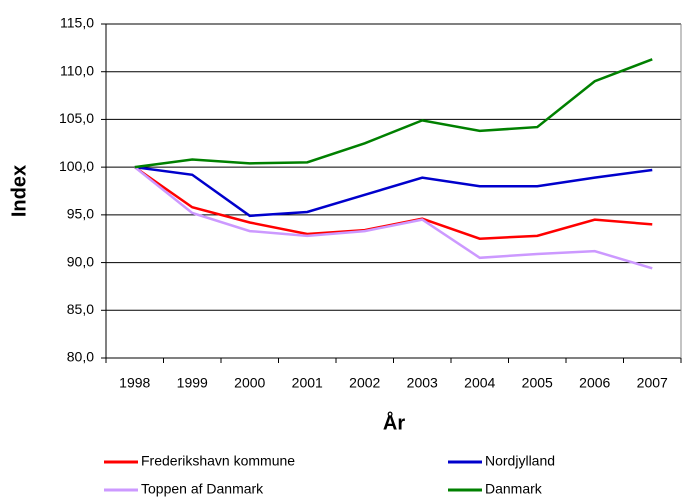 The image size is (685, 499). What do you see at coordinates (394, 422) in the screenshot?
I see `x-axis-title: År` at bounding box center [394, 422].